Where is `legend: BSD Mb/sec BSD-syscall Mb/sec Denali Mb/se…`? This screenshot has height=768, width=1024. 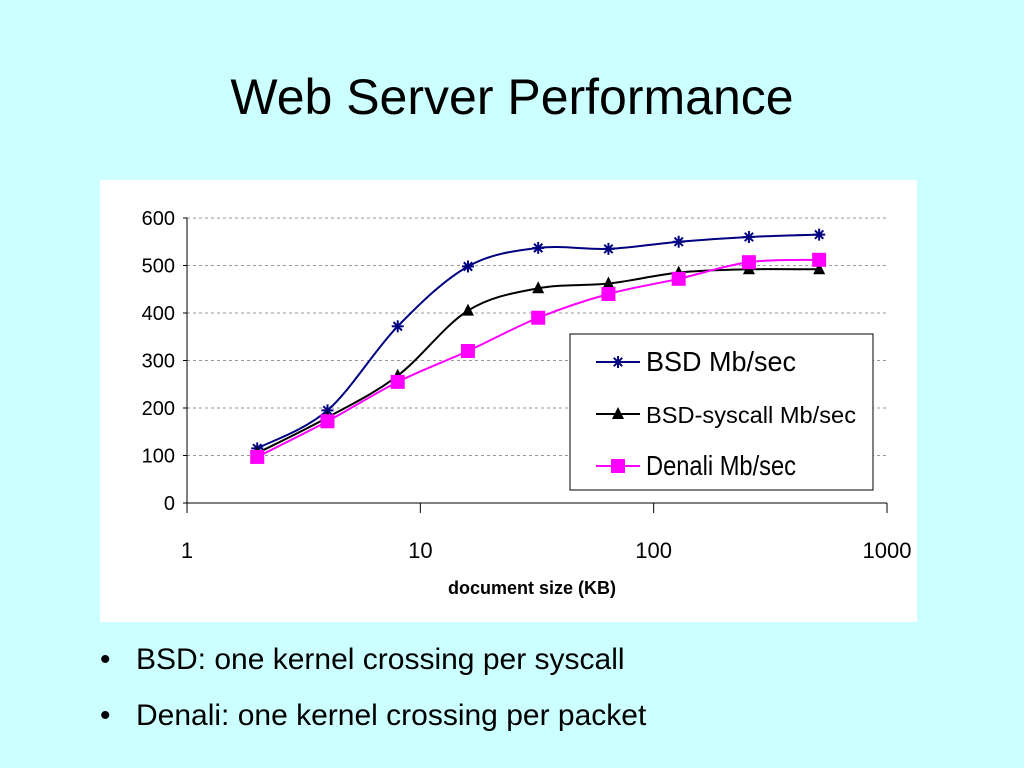
legend: BSD Mb/sec BSD-syscall Mb/sec Denali Mb/se… is located at coordinates (721, 412).